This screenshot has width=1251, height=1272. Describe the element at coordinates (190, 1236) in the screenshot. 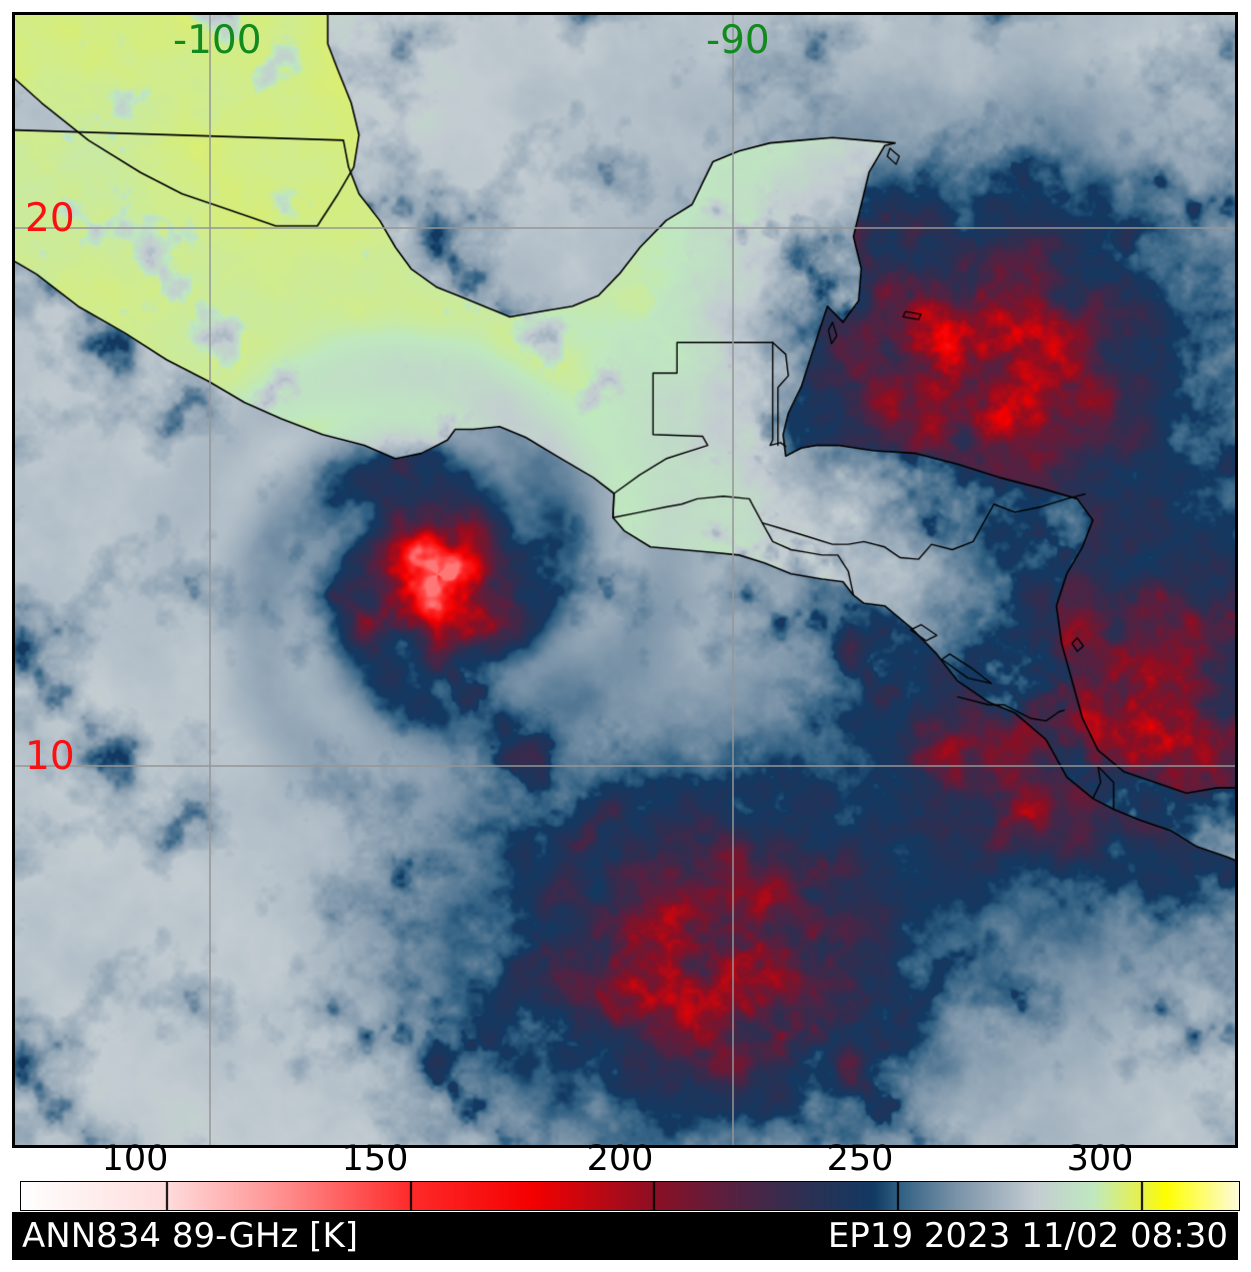

I see `product-label: ANN834 89-GHz [K]` at that location.